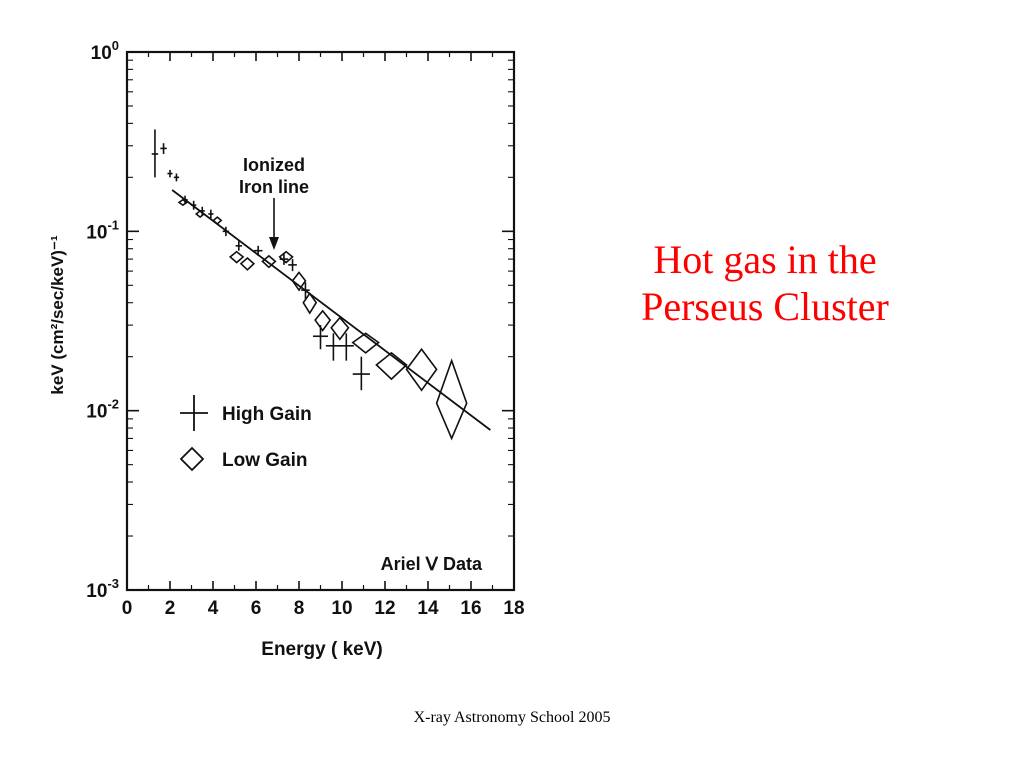  I want to click on annotation-arrow, so click(274, 224).